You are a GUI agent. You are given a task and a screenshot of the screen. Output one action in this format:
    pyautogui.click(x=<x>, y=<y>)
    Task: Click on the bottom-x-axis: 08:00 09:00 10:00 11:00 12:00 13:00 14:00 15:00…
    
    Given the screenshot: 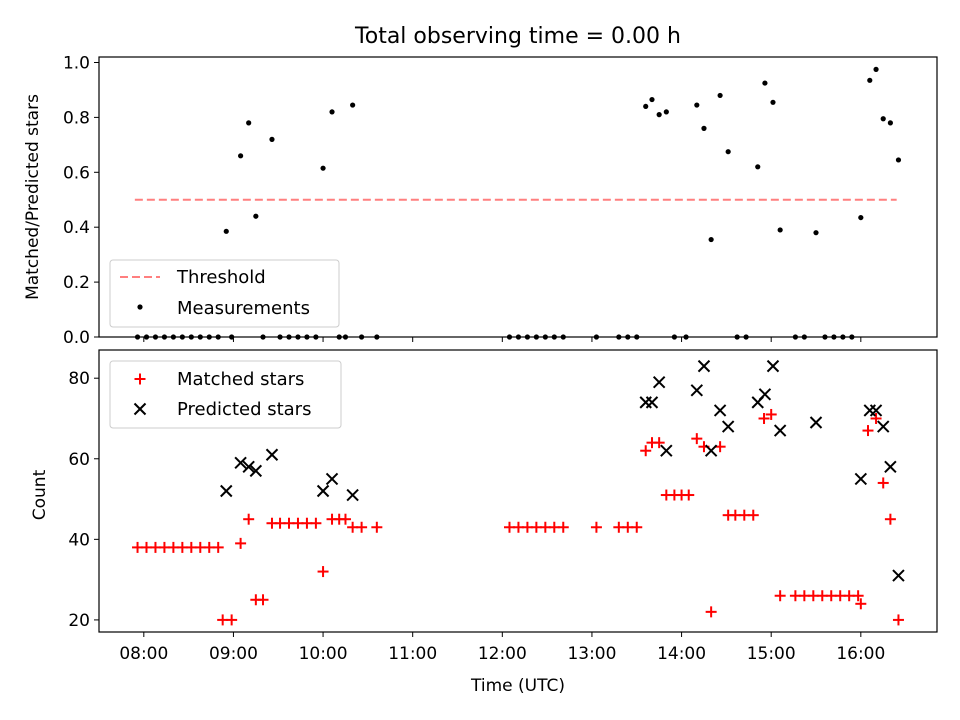 What is the action you would take?
    pyautogui.click(x=502, y=648)
    